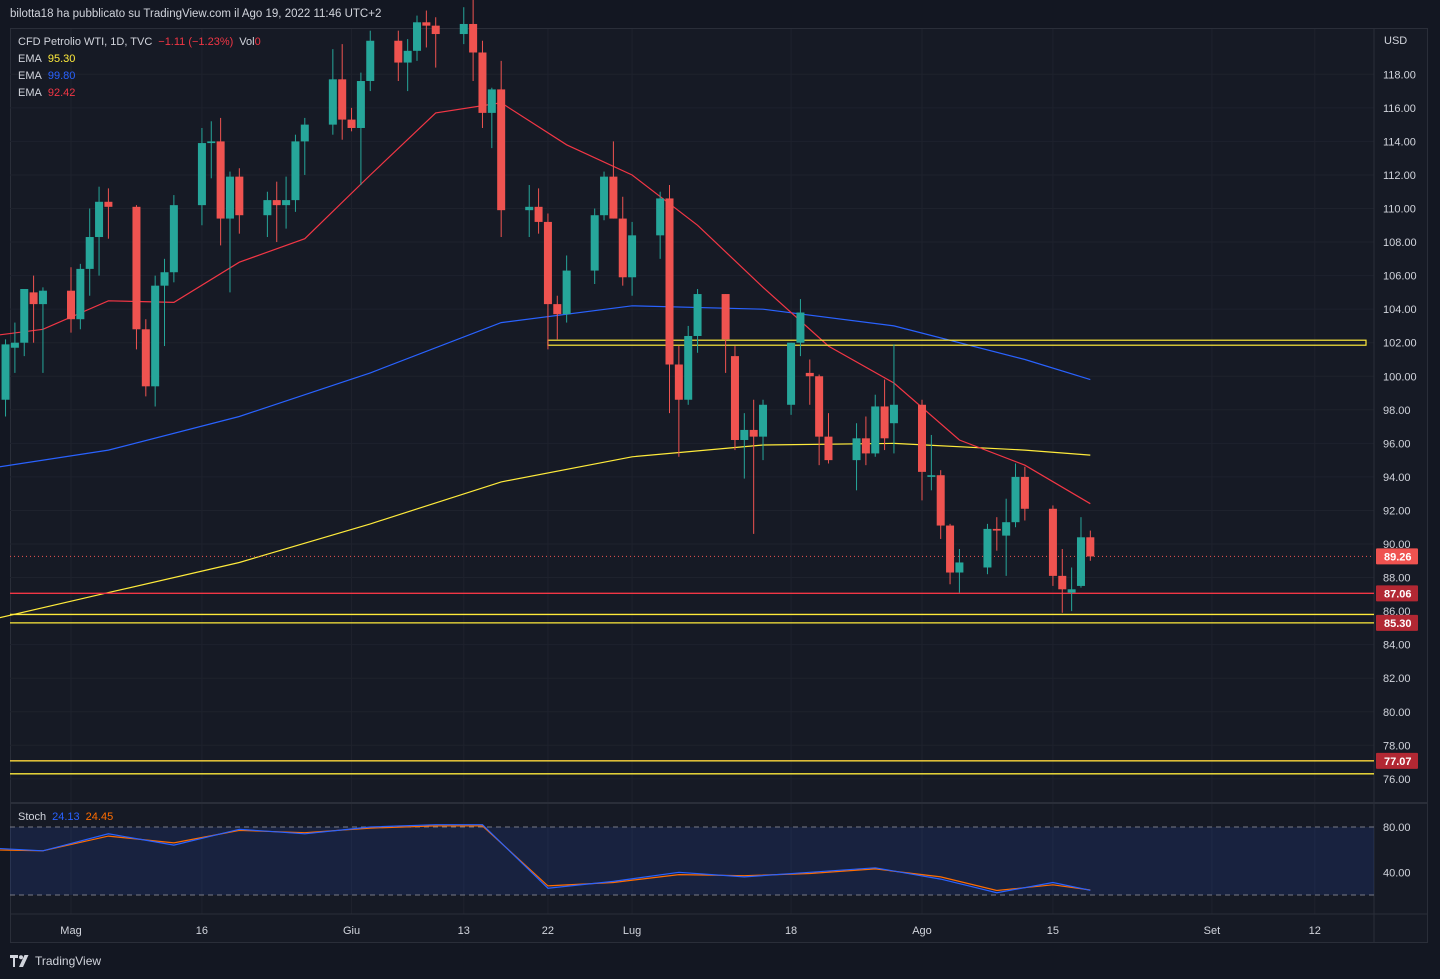  I want to click on price-tick-label: 108.00, so click(1400, 243).